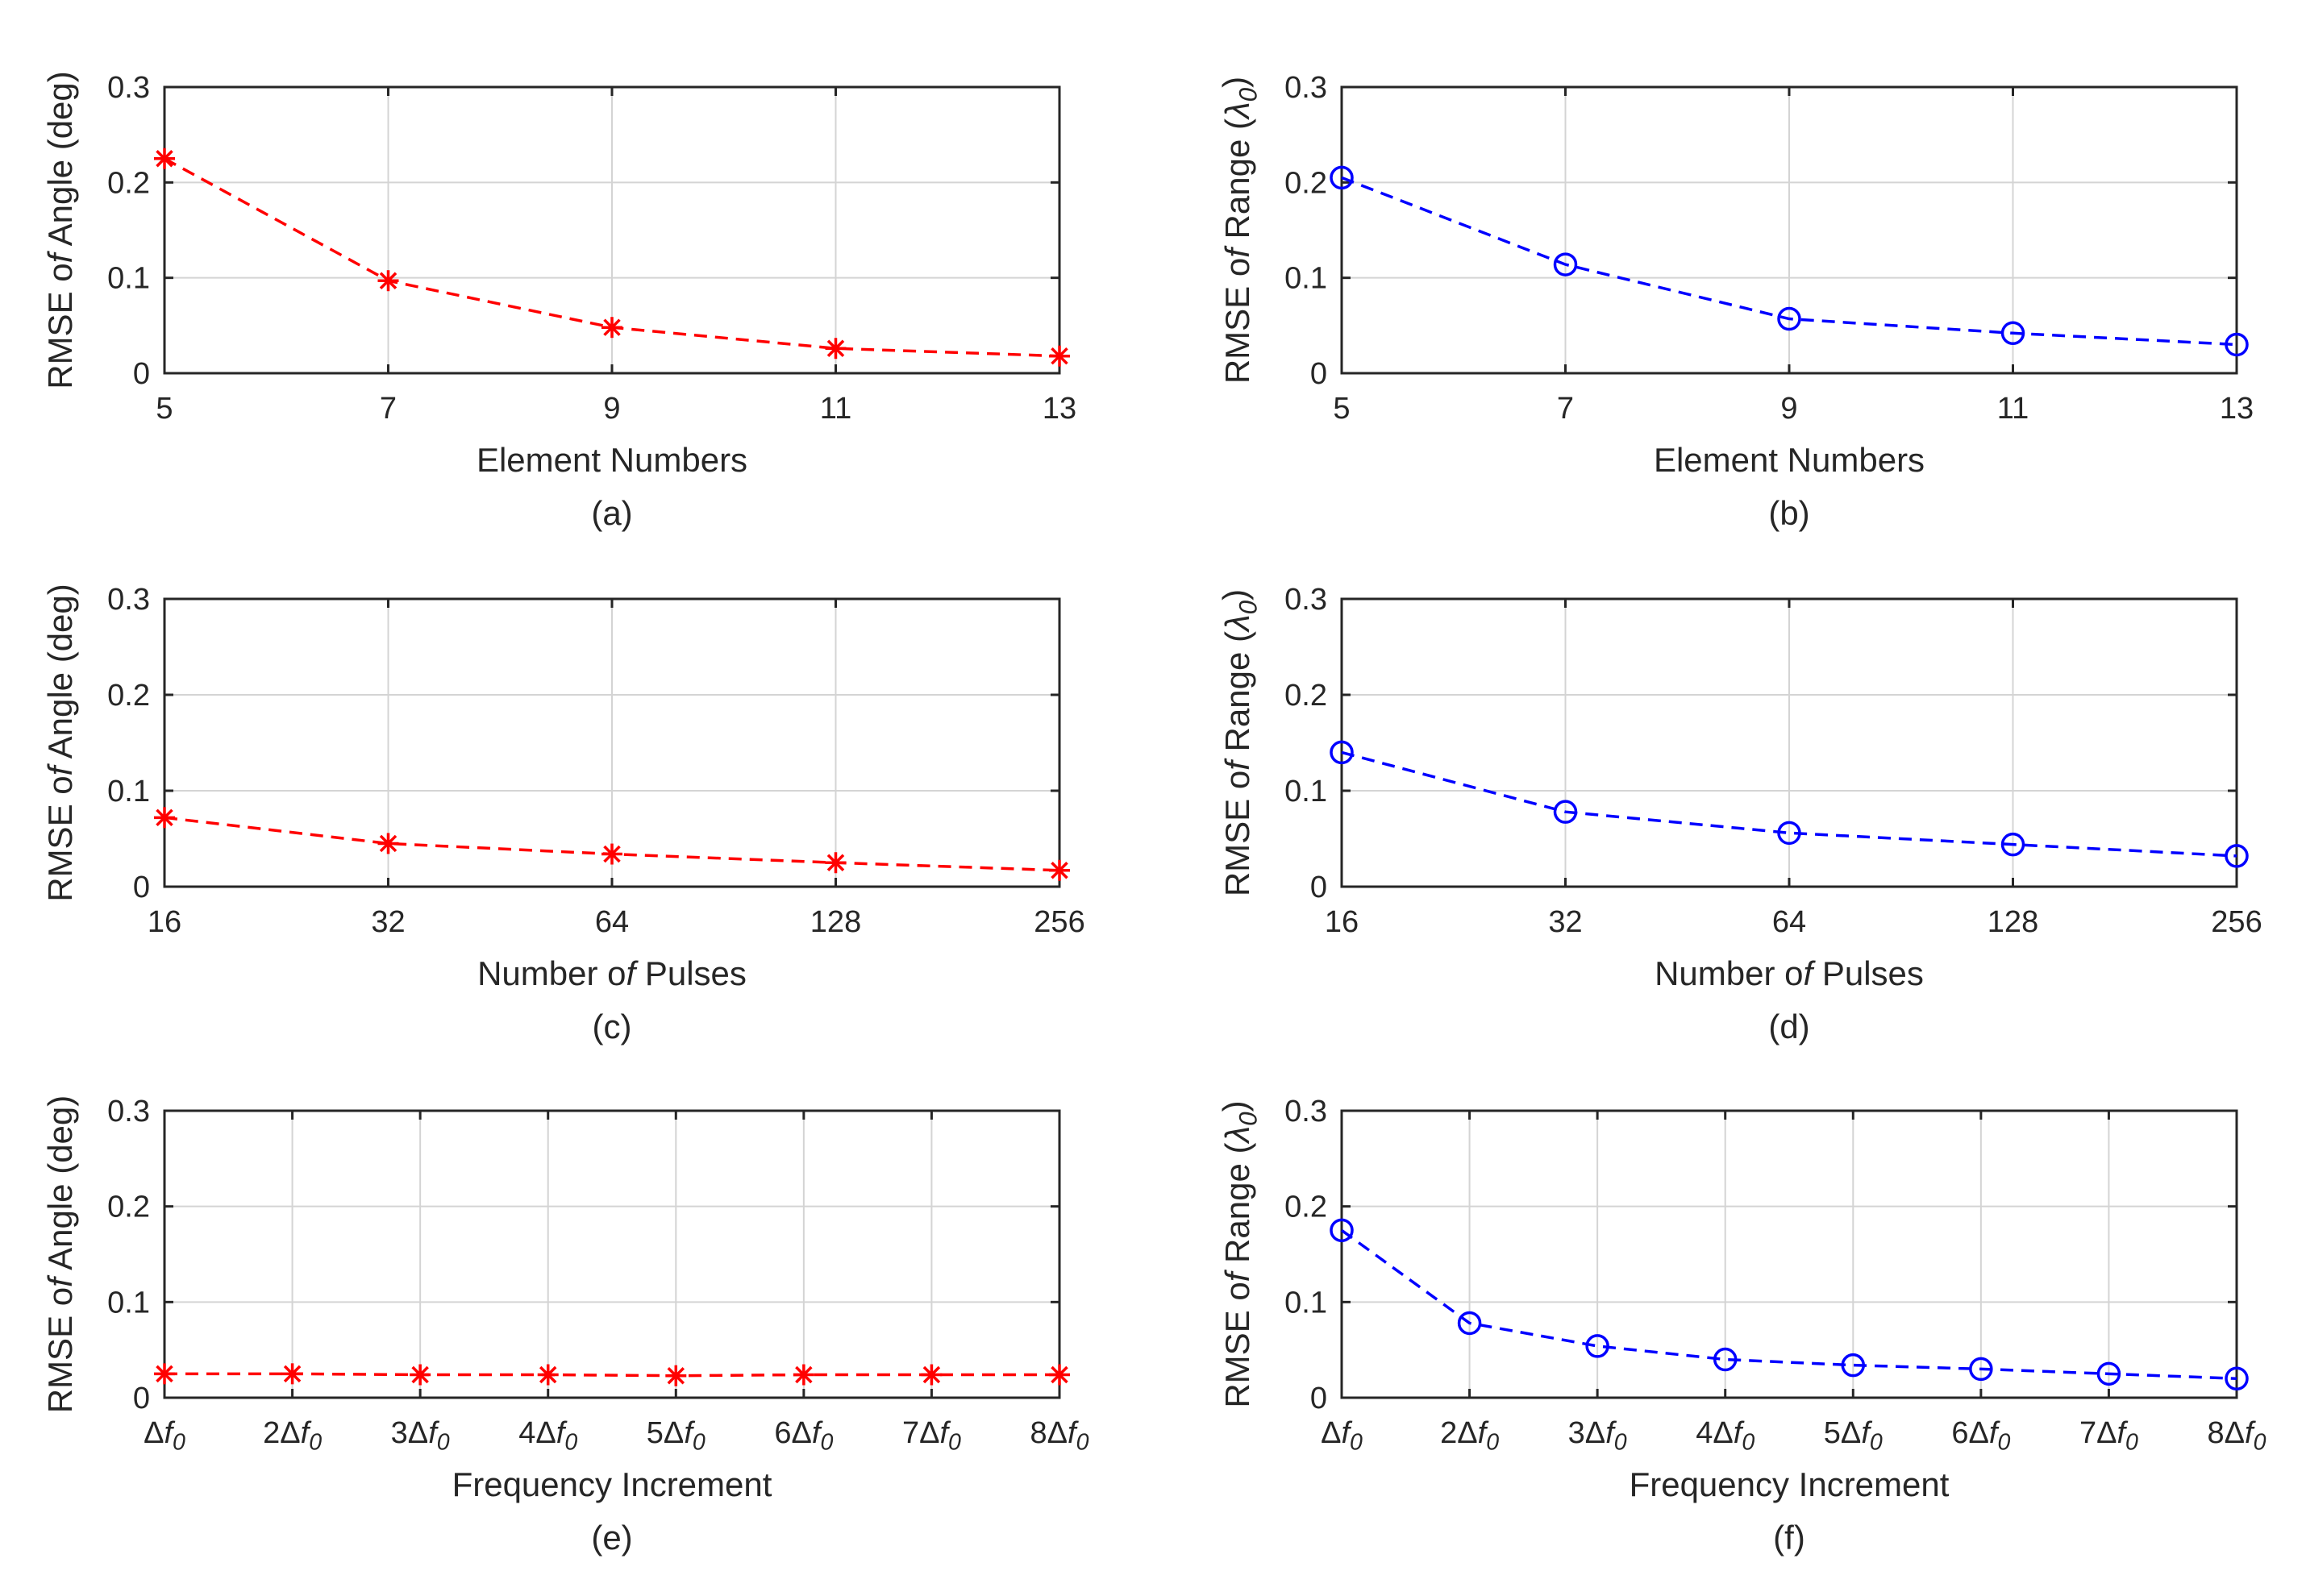 The height and width of the screenshot is (1596, 2306). I want to click on panel-caption: (b), so click(1788, 513).